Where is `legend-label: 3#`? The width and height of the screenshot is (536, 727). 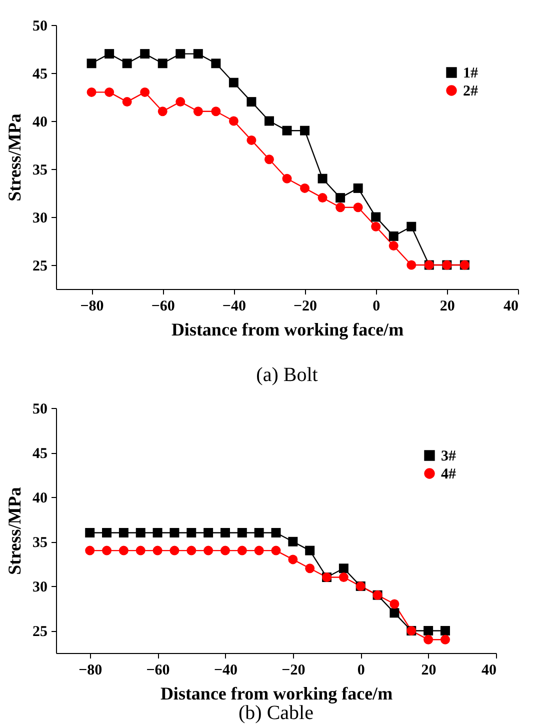
legend-label: 3# is located at coordinates (448, 456).